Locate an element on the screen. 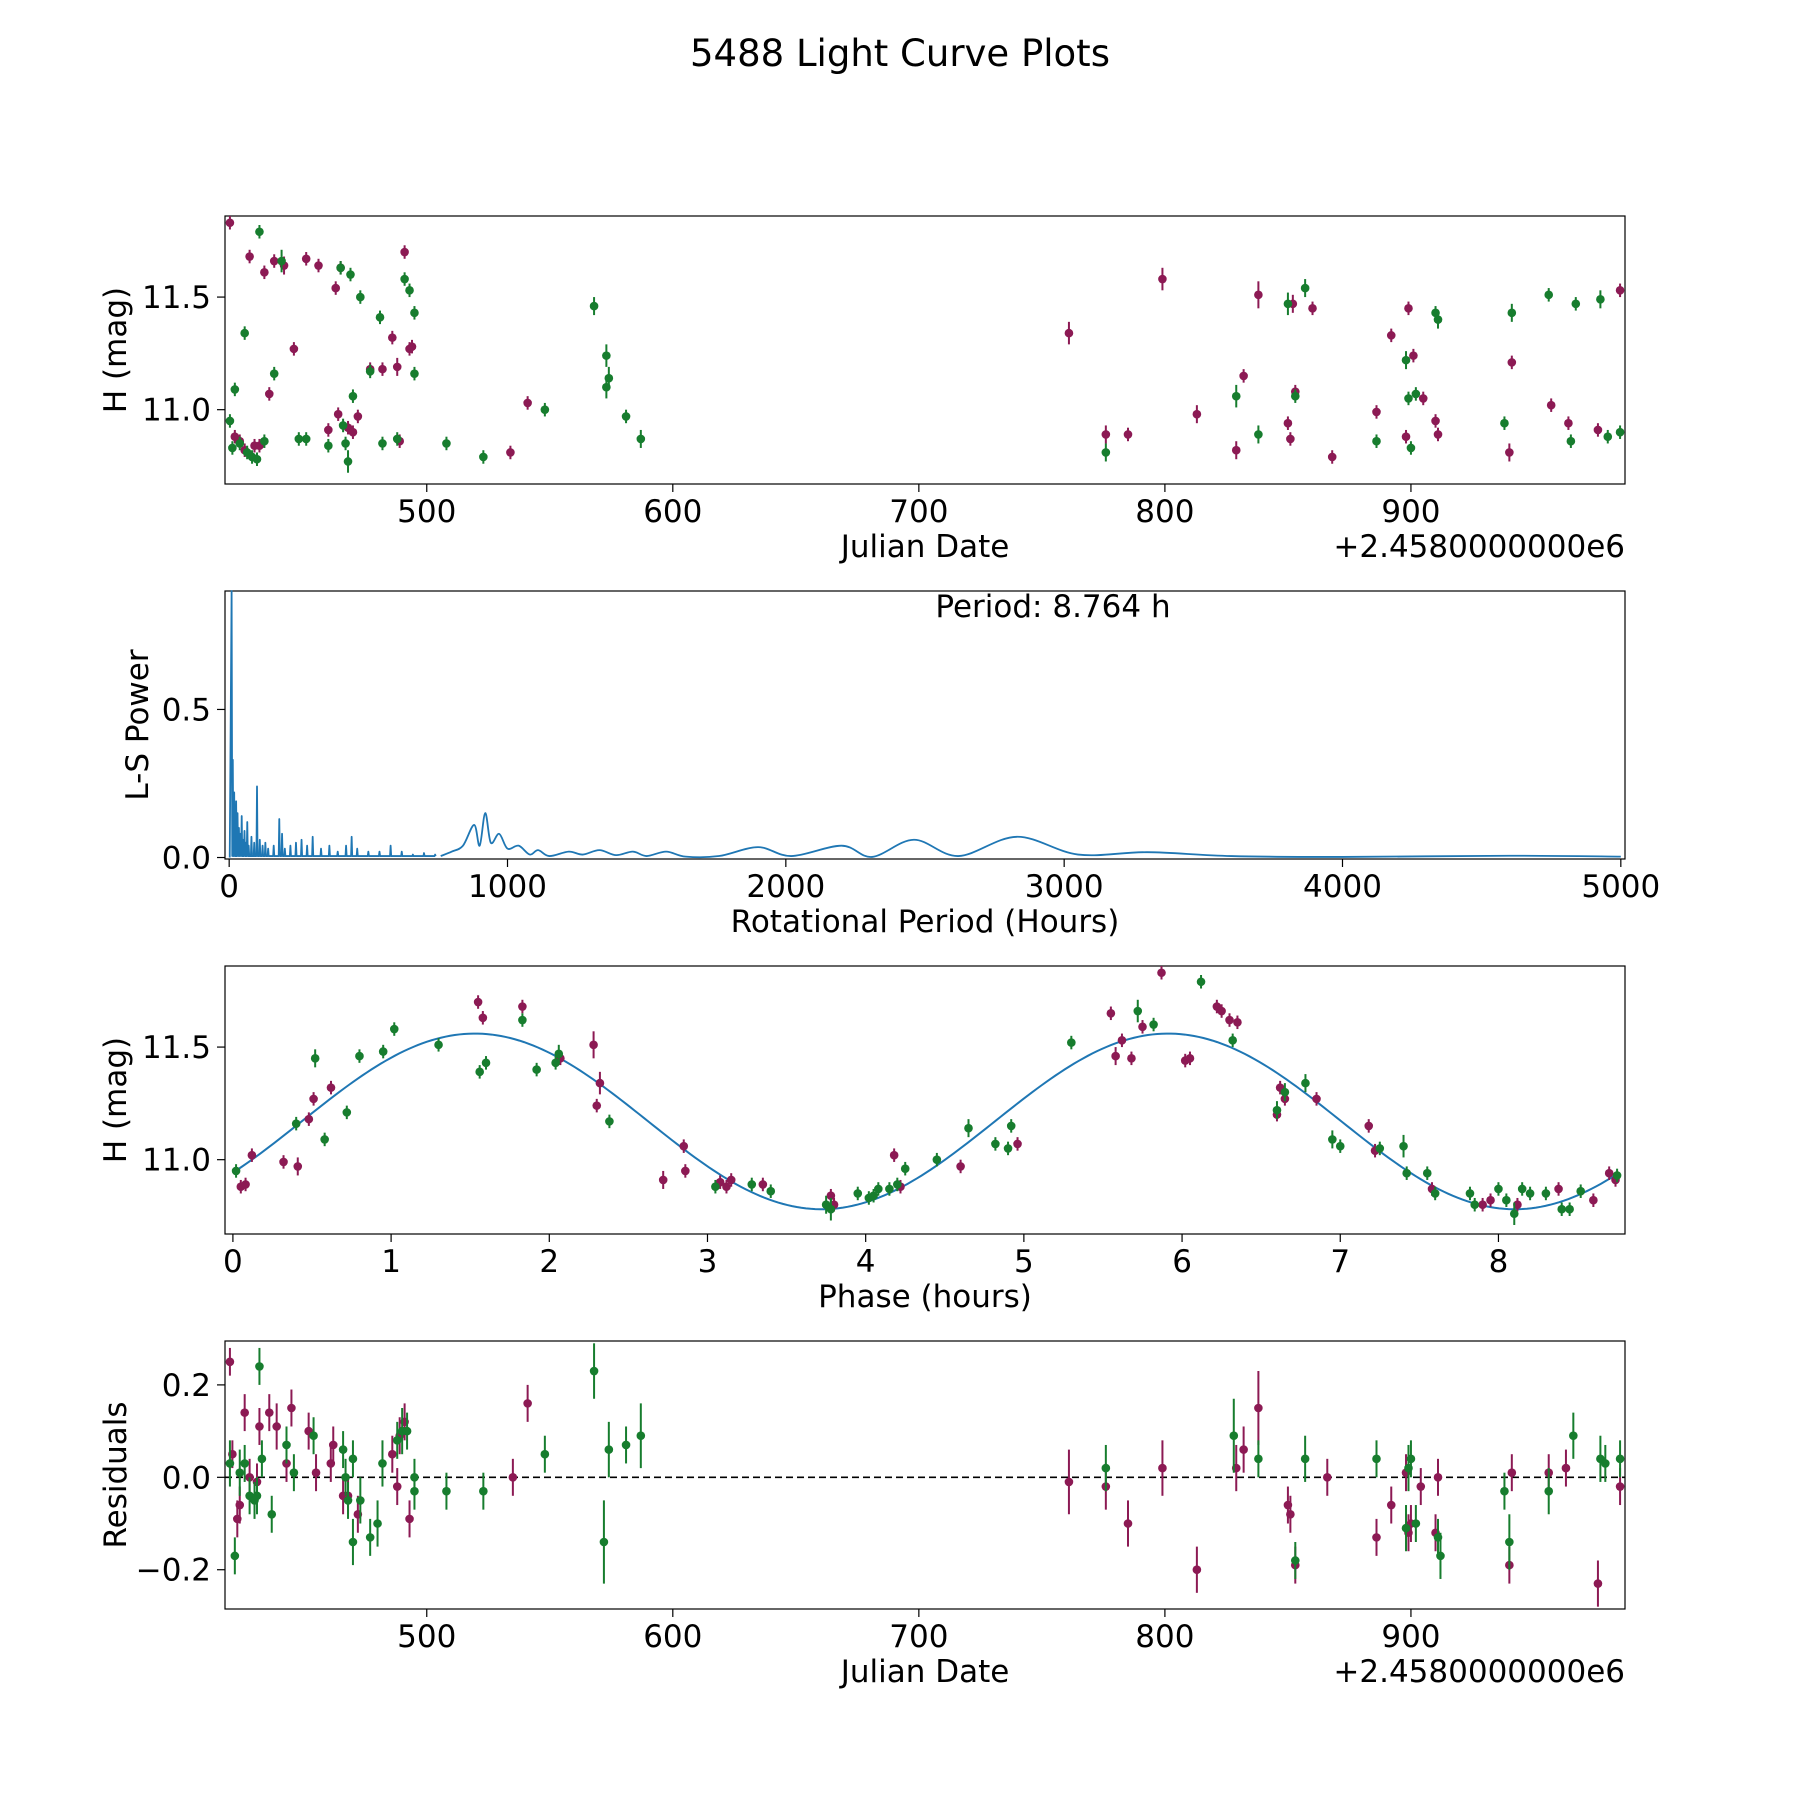 The width and height of the screenshot is (1800, 1800). periodogram-xlabel: Rotational Period (Hours) is located at coordinates (925, 922).